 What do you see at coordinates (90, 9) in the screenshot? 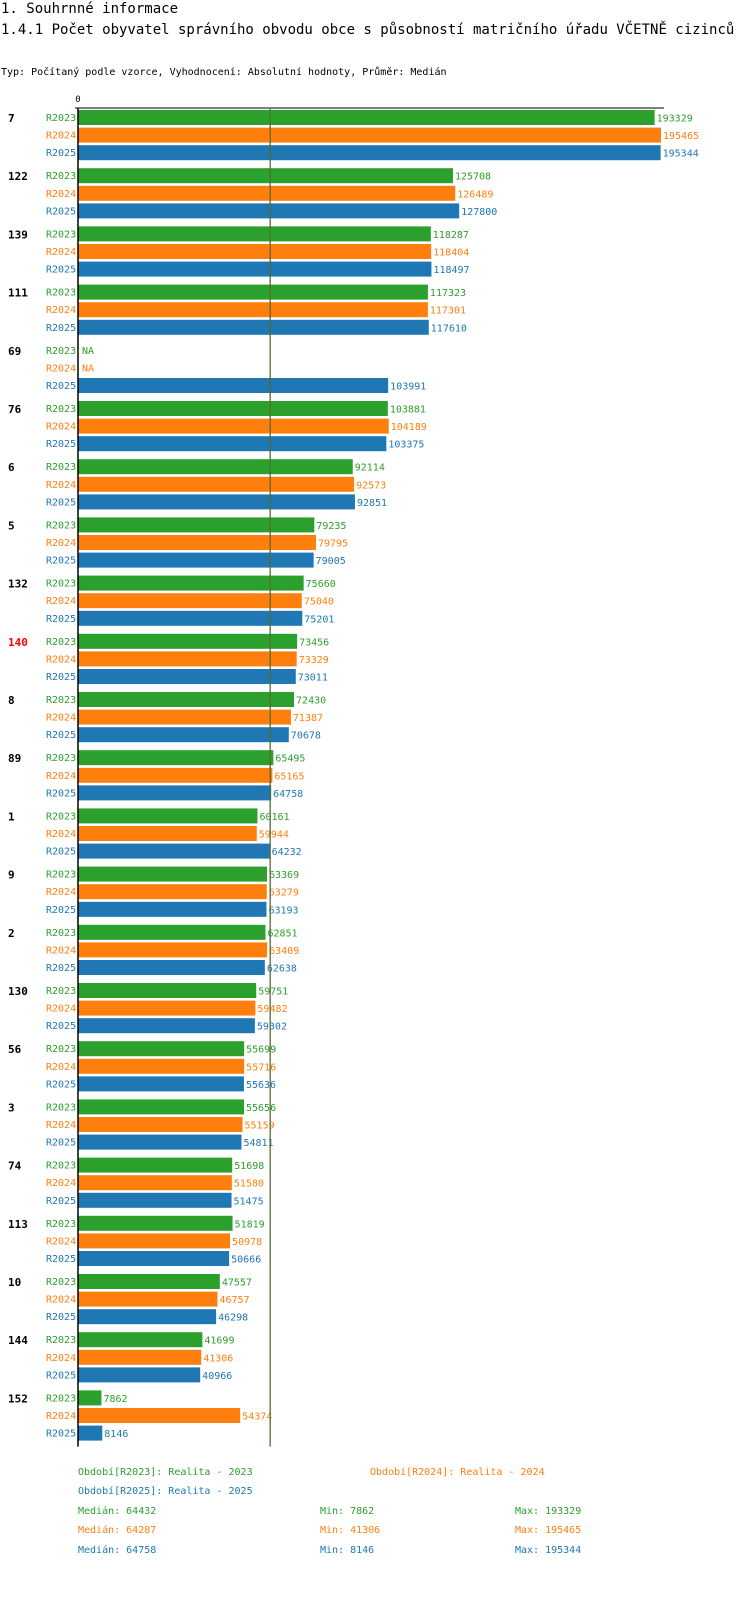
I see `section-title: 1. Souhrnné informace` at bounding box center [90, 9].